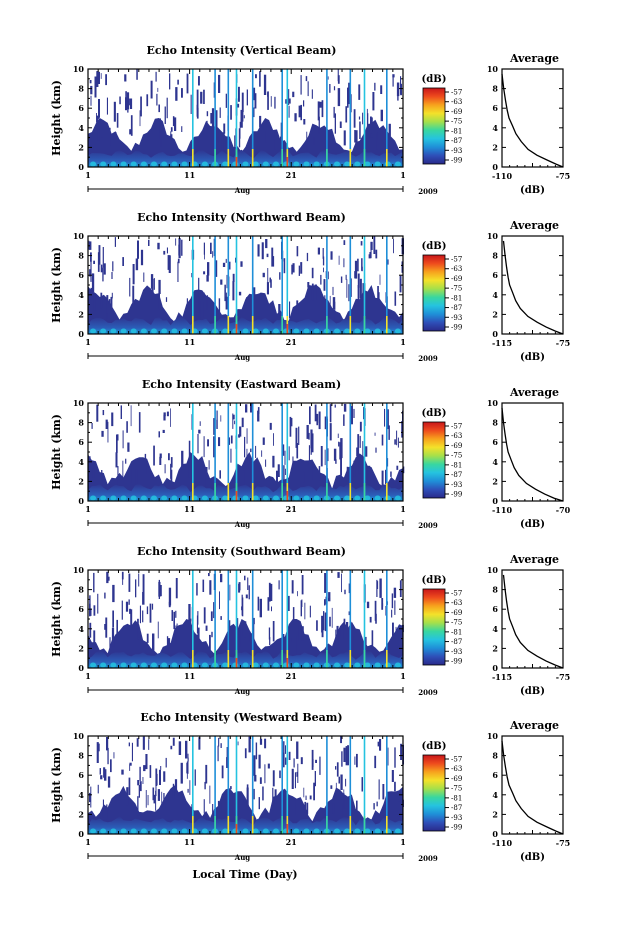 This screenshot has width=620, height=931. Describe the element at coordinates (241, 384) in the screenshot. I see `panel-title: Echo Intensity (Eastward Beam)` at that location.